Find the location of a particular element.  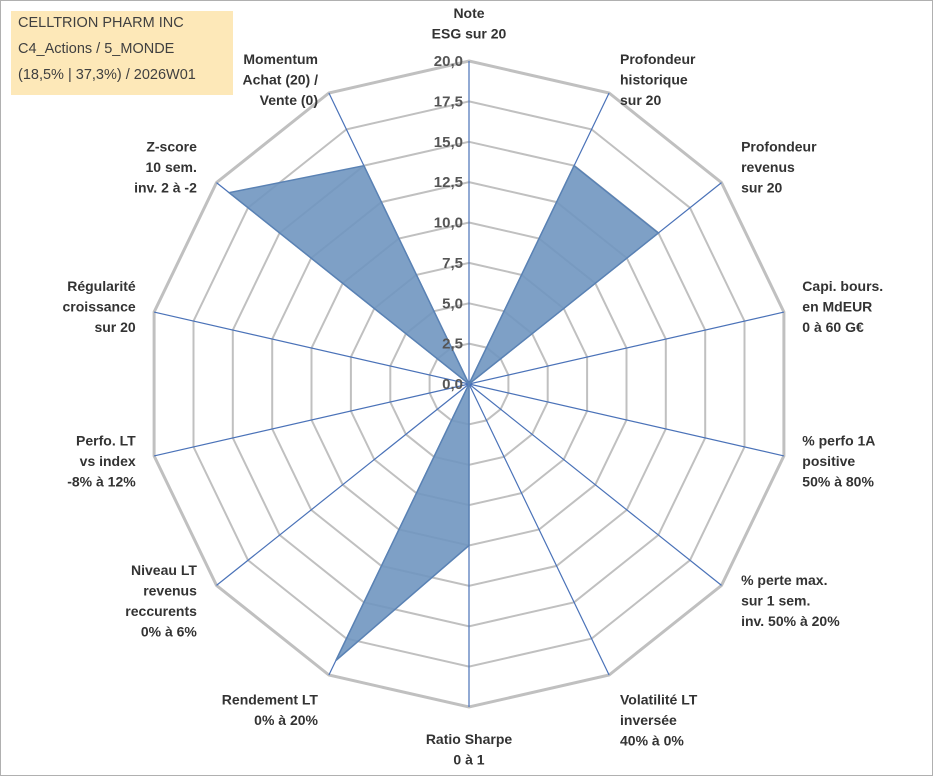

axis-label: 0 à 1 is located at coordinates (468, 760).